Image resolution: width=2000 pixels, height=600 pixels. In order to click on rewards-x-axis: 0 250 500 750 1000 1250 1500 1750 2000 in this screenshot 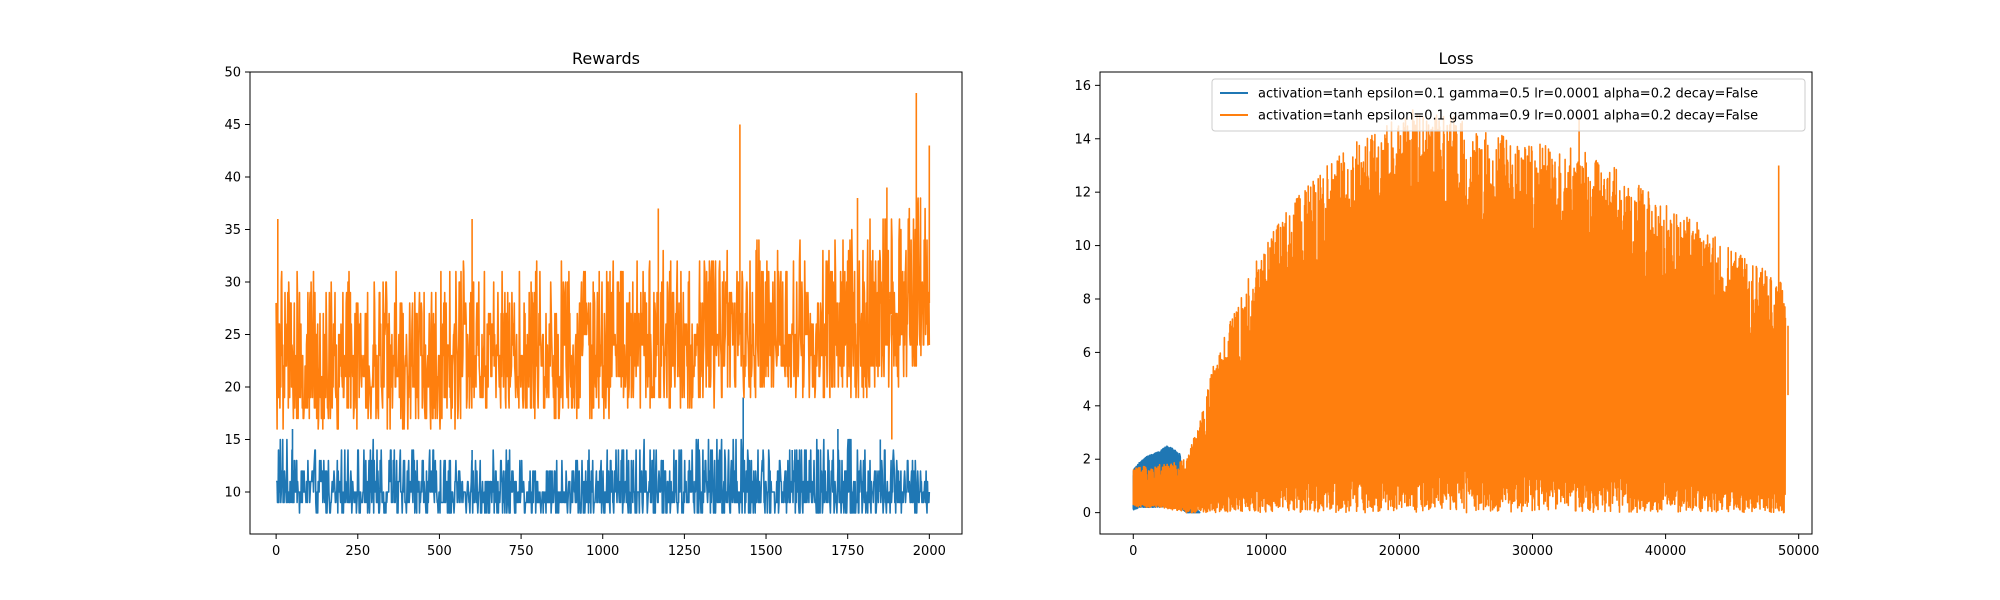, I will do `click(609, 546)`.